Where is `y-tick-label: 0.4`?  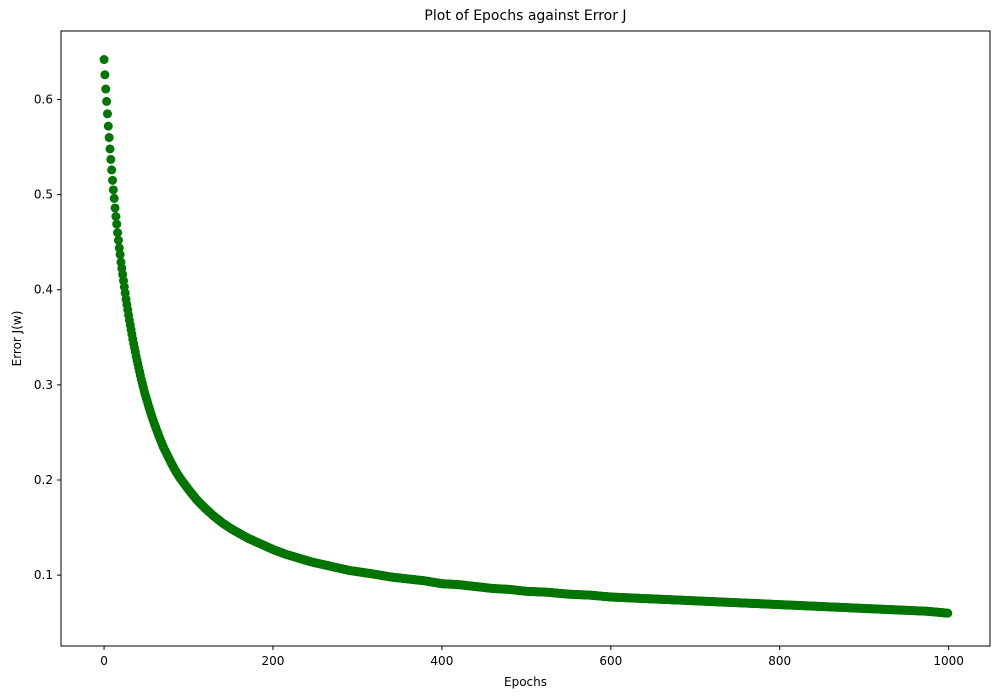
y-tick-label: 0.4 is located at coordinates (43, 290).